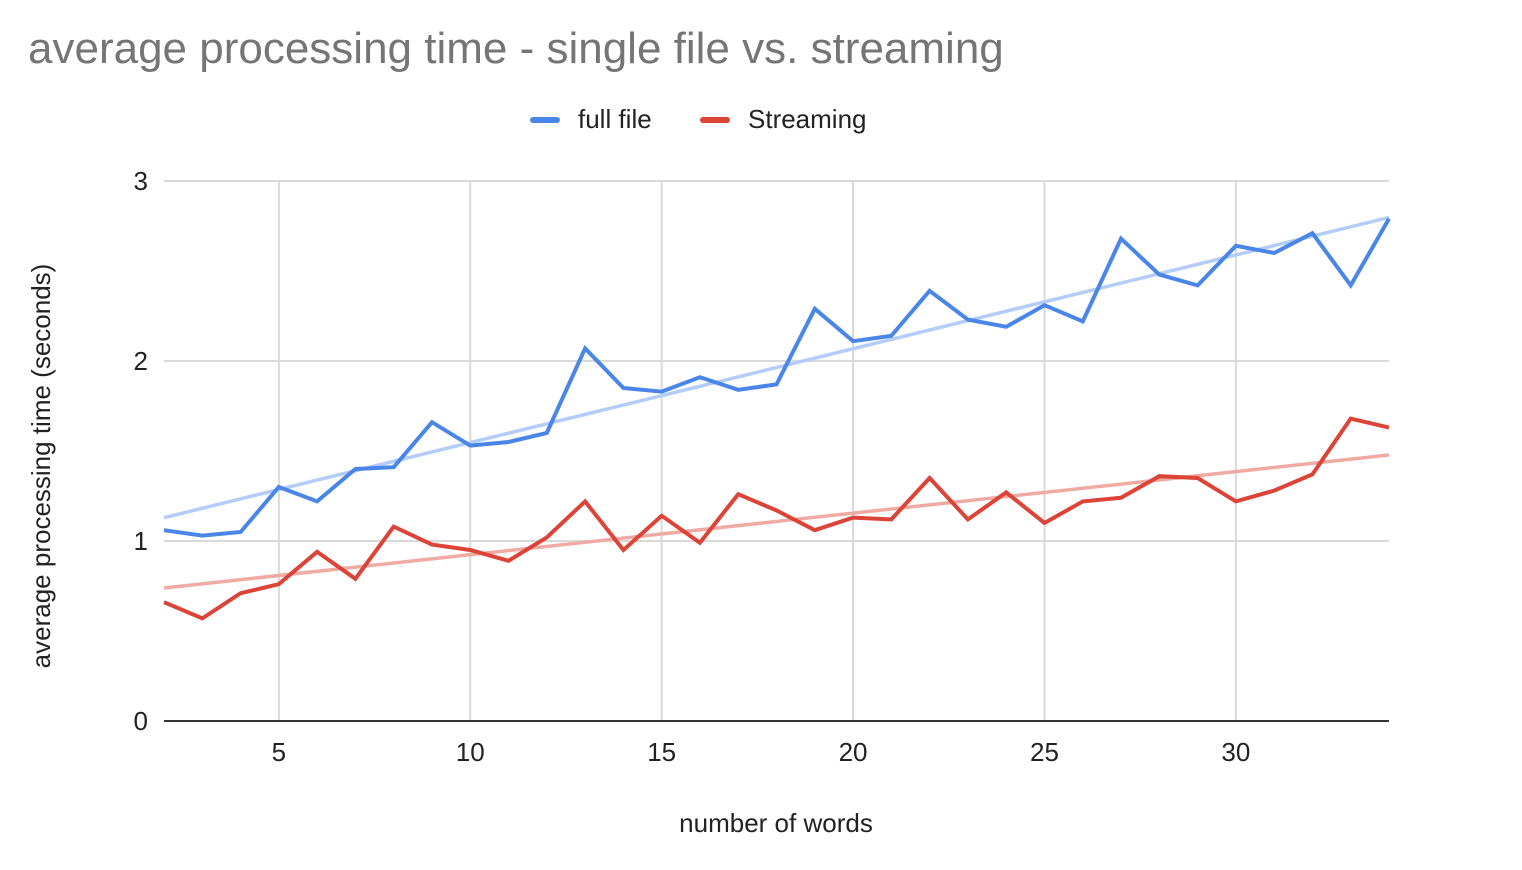 The image size is (1522, 870). Describe the element at coordinates (661, 752) in the screenshot. I see `x-tick-label: 15` at that location.